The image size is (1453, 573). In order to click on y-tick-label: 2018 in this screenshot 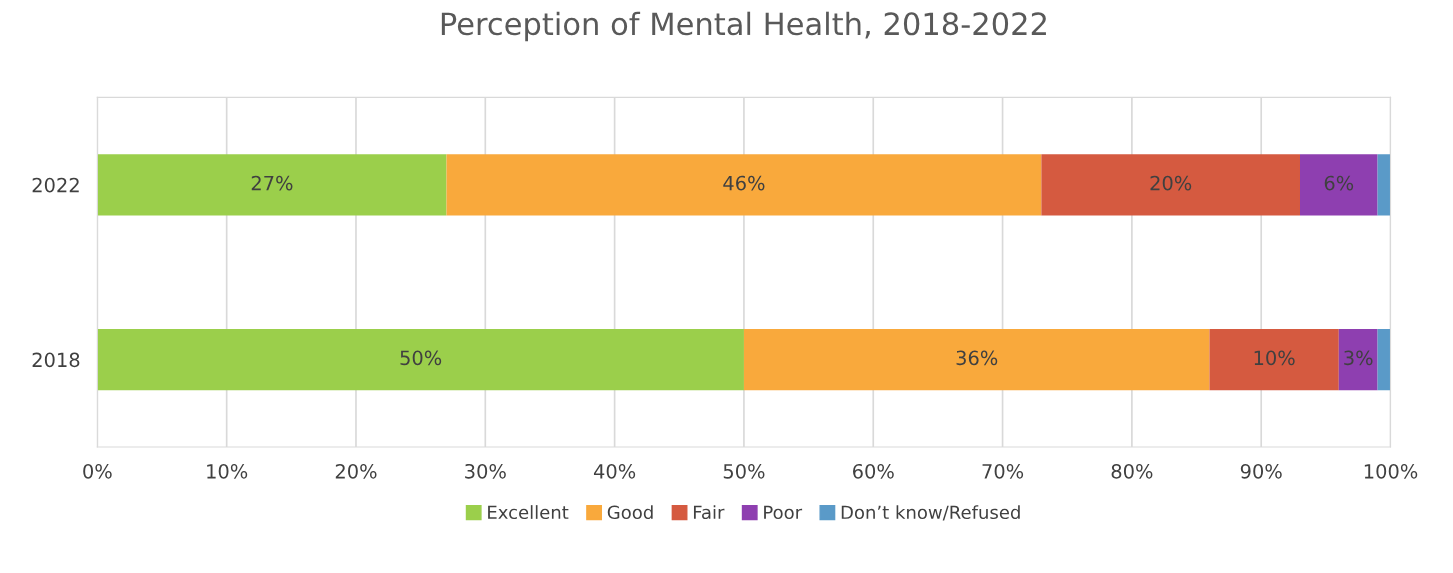, I will do `click(56, 360)`.